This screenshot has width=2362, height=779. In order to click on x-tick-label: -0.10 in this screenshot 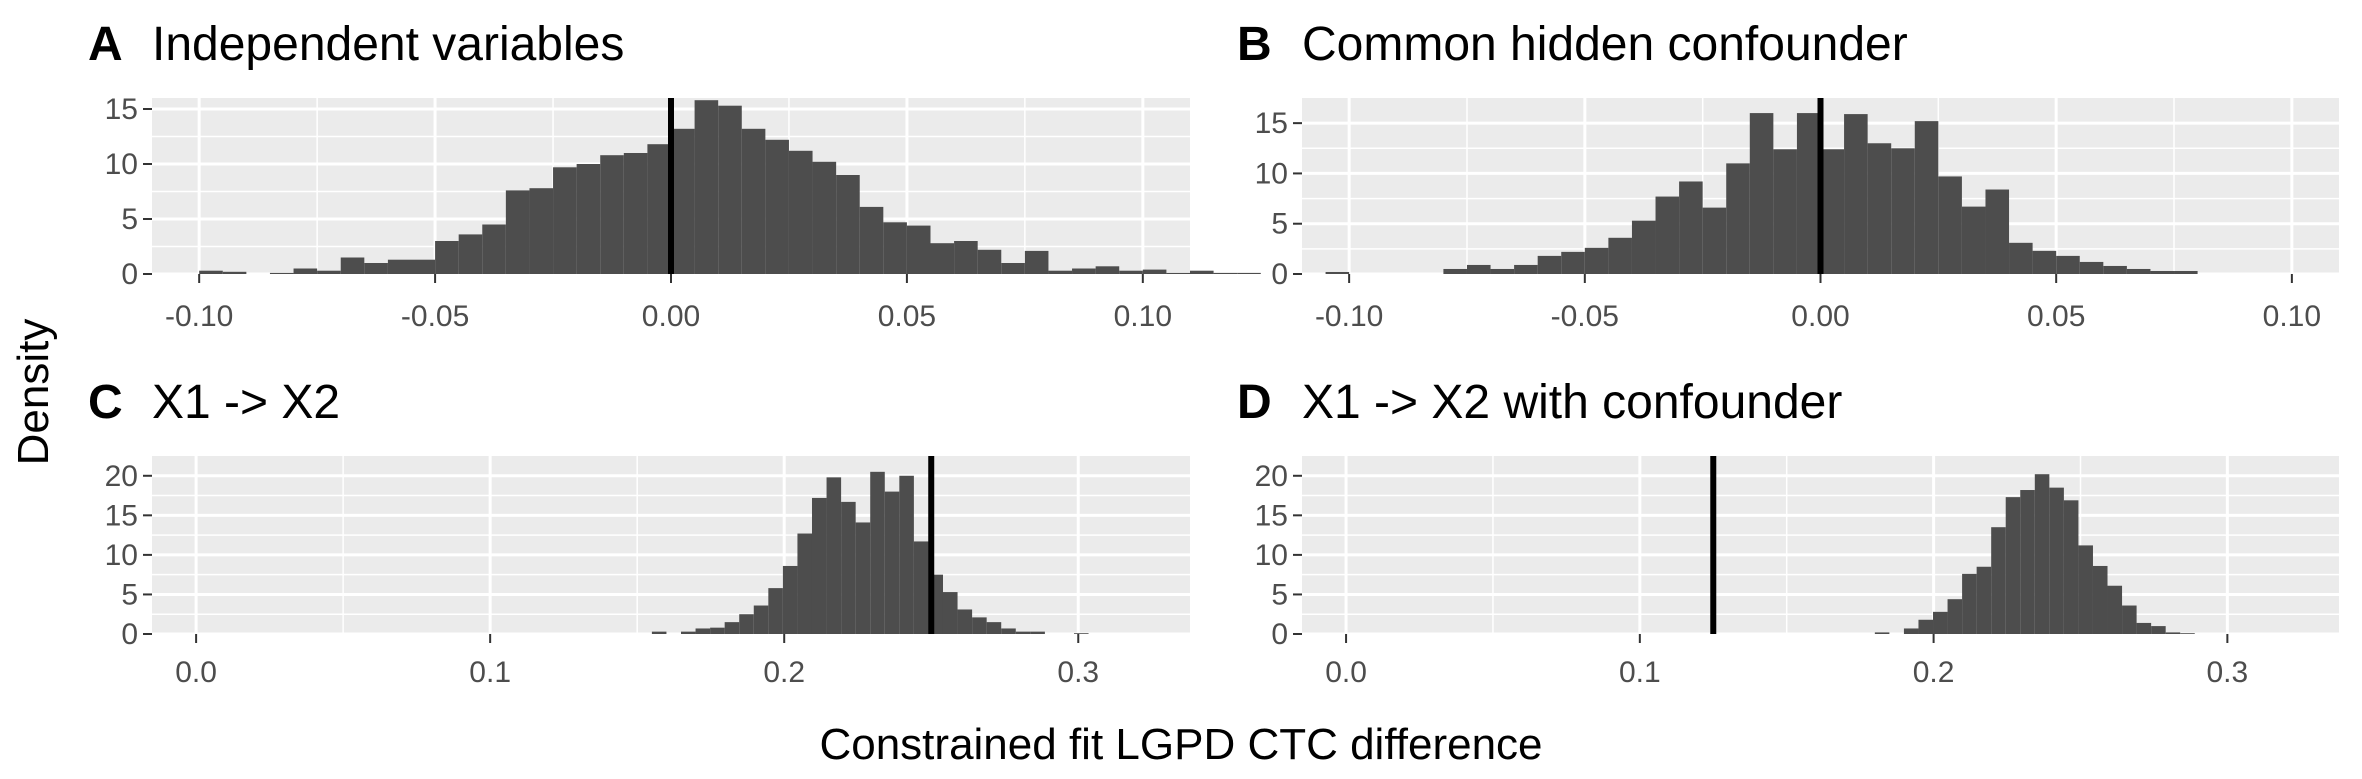, I will do `click(199, 316)`.